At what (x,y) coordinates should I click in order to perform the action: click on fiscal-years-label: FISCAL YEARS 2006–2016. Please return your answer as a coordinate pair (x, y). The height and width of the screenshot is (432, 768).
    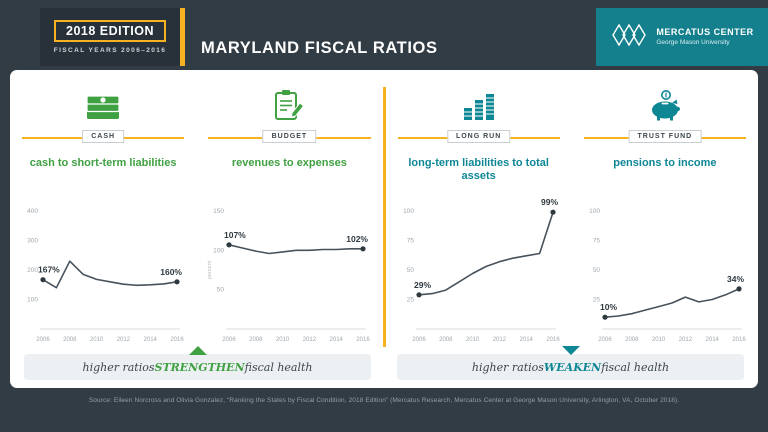
    Looking at the image, I should click on (110, 50).